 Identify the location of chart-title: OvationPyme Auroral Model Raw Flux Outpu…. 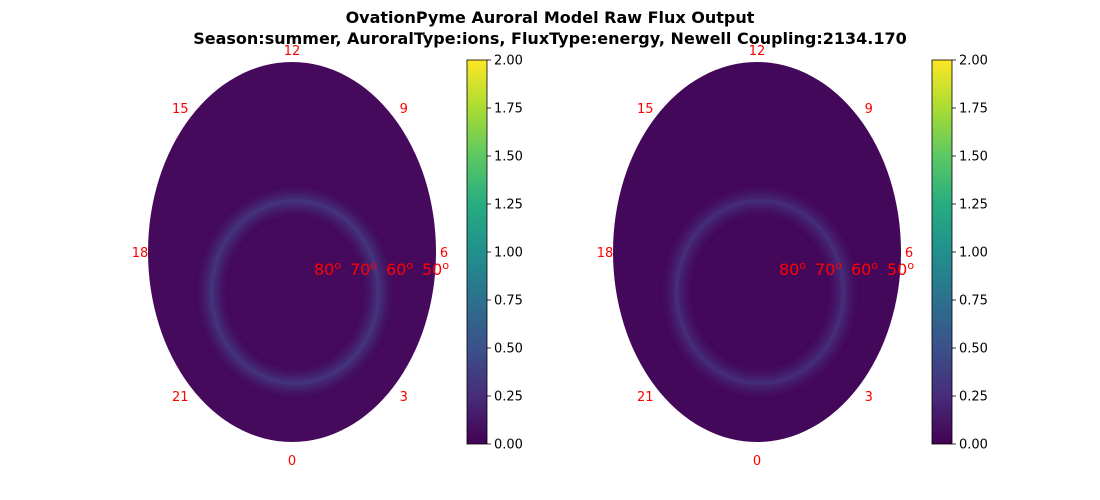
(550, 17).